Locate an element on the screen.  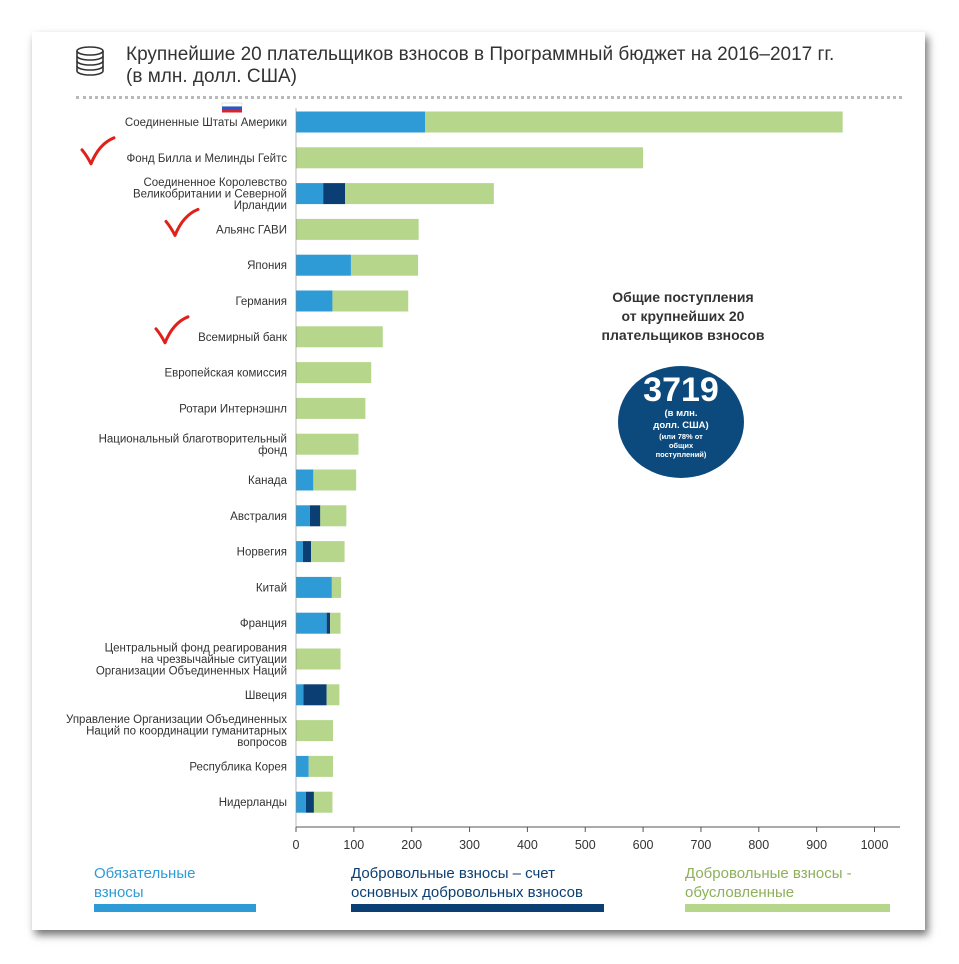
legend-specified-voluntary: Добровольные взносы - обусловленные is located at coordinates (768, 883).